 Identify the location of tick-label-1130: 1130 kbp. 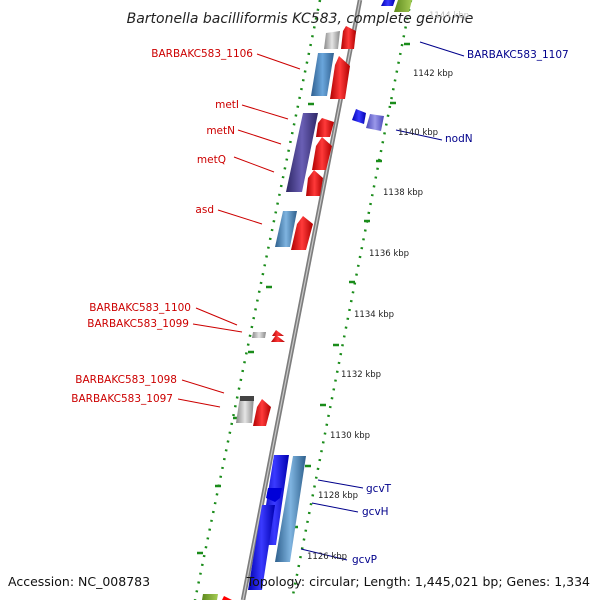
(350, 436).